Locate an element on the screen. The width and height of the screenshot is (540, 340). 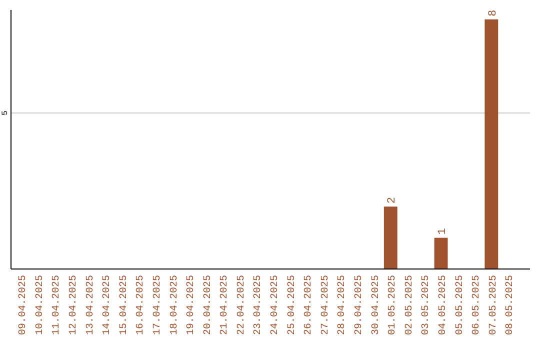
x-tick-label: 22.04.2025 is located at coordinates (242, 305).